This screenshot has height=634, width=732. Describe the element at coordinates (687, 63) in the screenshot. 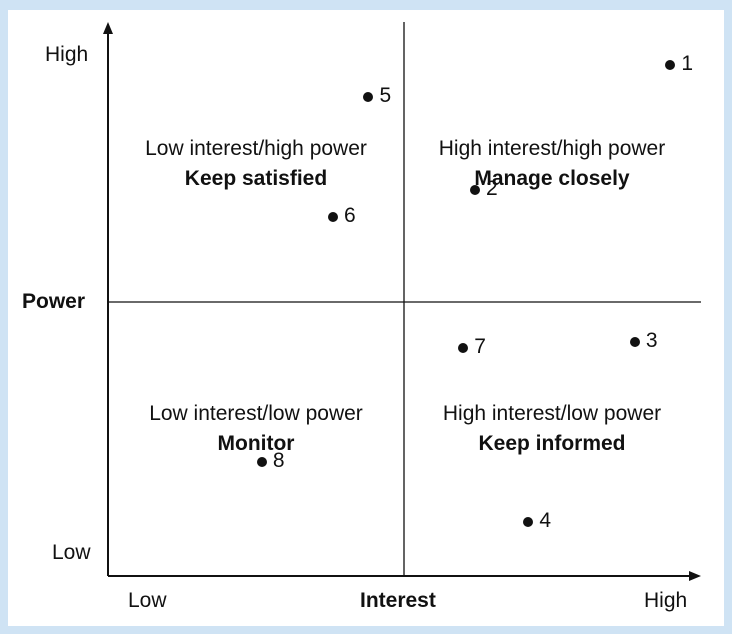

I see `point-label: 1` at that location.